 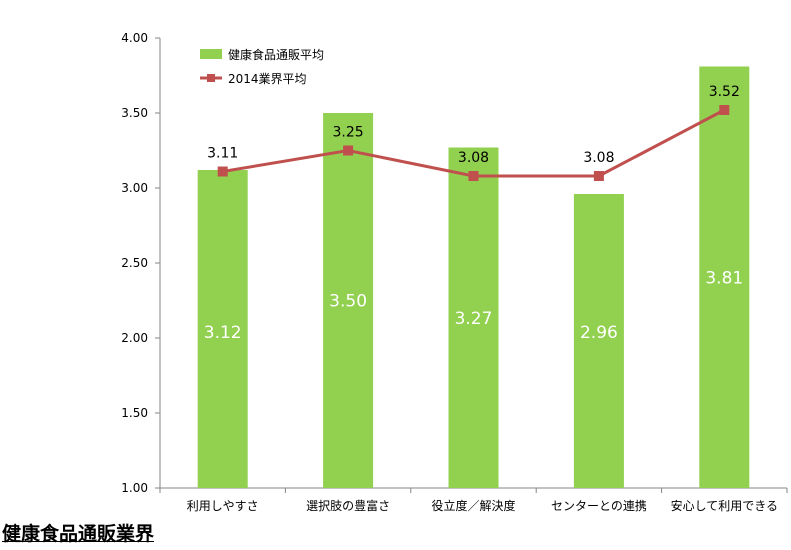 I want to click on x-tick-label: 選択肢の豊富さ, so click(x=348, y=505).